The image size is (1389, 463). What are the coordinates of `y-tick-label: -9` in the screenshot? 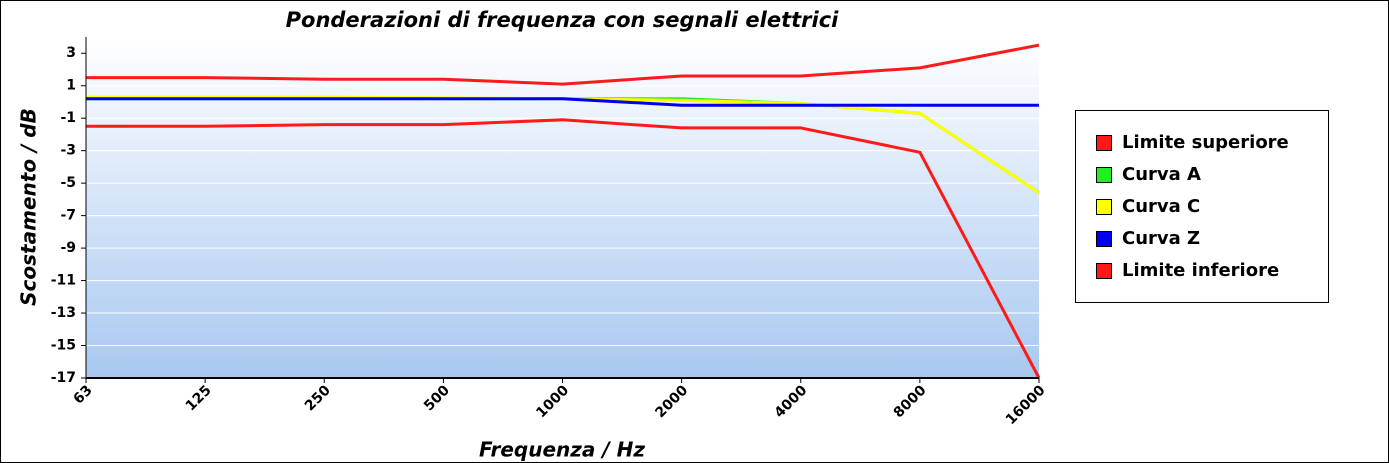 It's located at (68, 248).